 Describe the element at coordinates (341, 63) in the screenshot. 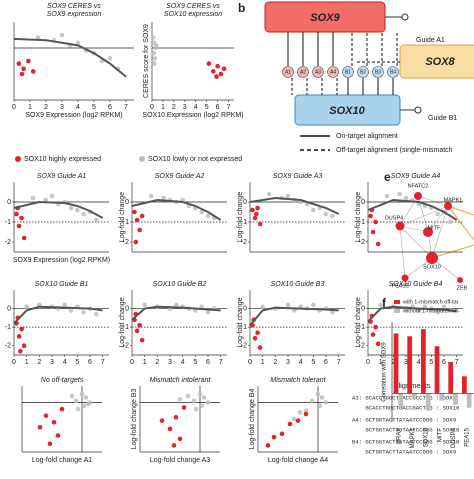

I see `sites: A1 A2 A3 A4 B1 B2 B3 B4` at that location.